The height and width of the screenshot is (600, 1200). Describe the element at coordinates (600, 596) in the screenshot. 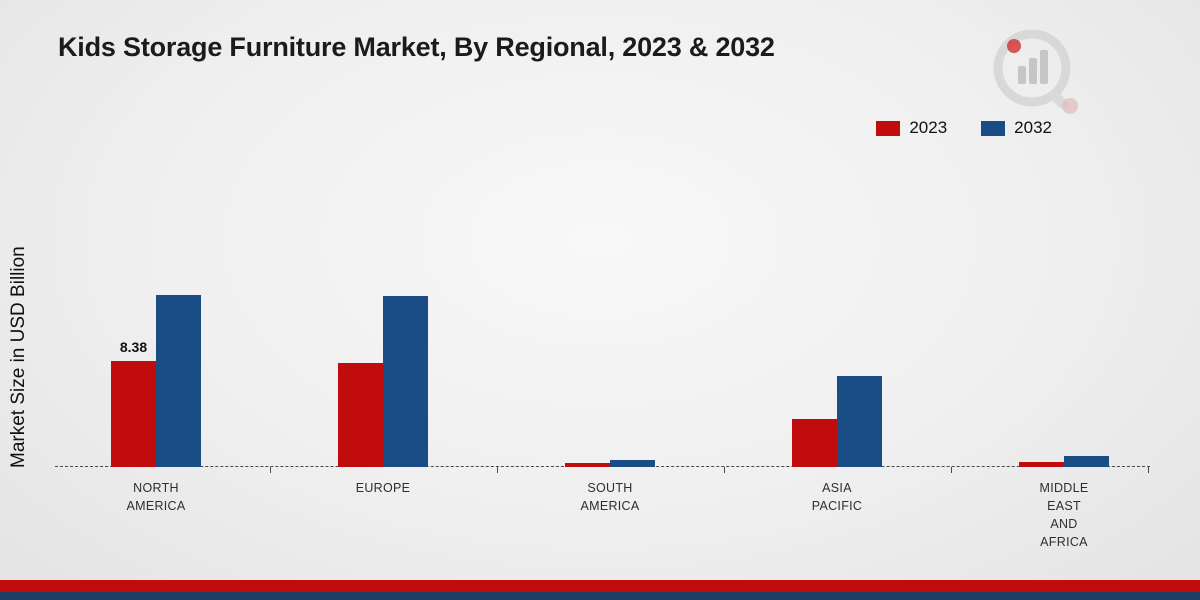

I see `footer-navy-band` at that location.